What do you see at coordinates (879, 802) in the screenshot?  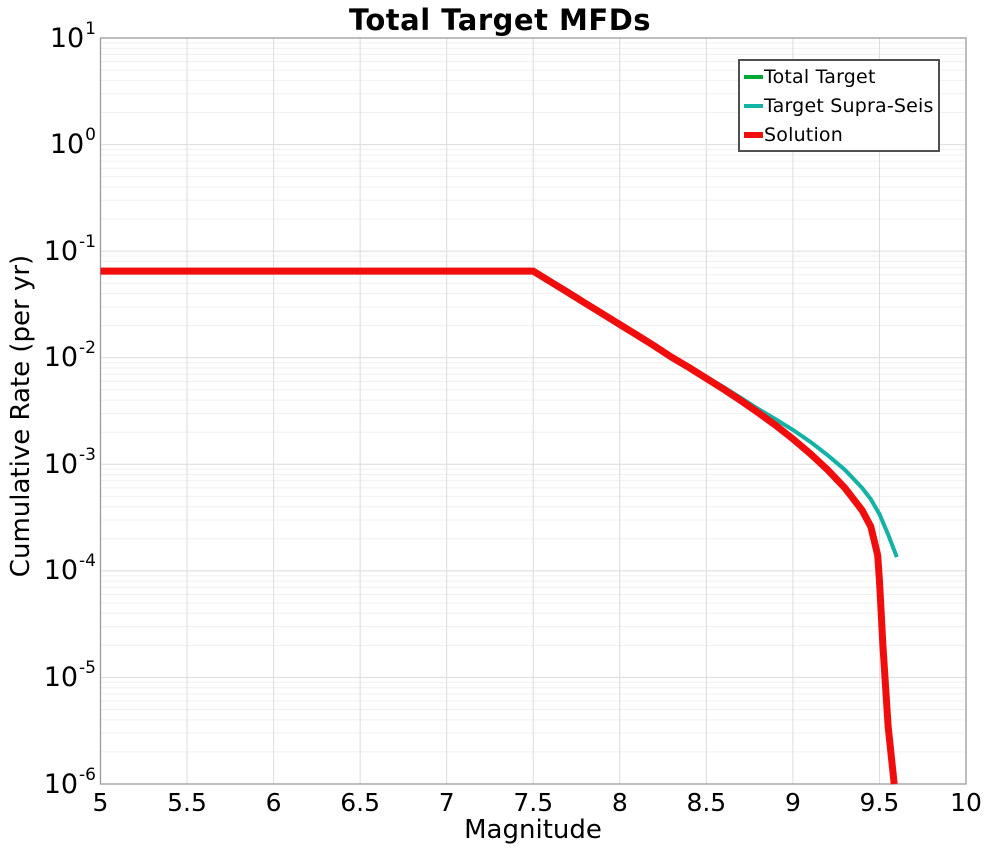 I see `x-tick-label: 9.5` at bounding box center [879, 802].